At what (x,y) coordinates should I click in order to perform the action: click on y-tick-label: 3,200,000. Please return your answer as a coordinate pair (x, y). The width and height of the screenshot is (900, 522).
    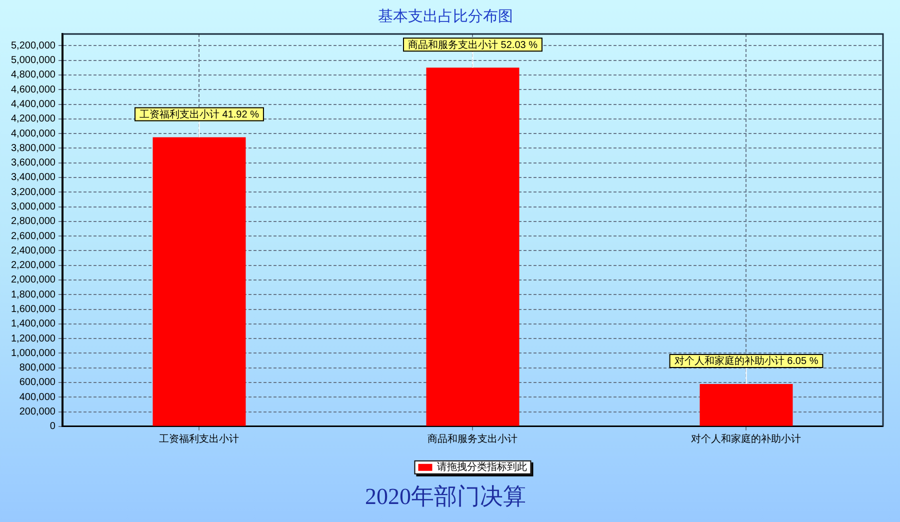
    Looking at the image, I should click on (33, 192).